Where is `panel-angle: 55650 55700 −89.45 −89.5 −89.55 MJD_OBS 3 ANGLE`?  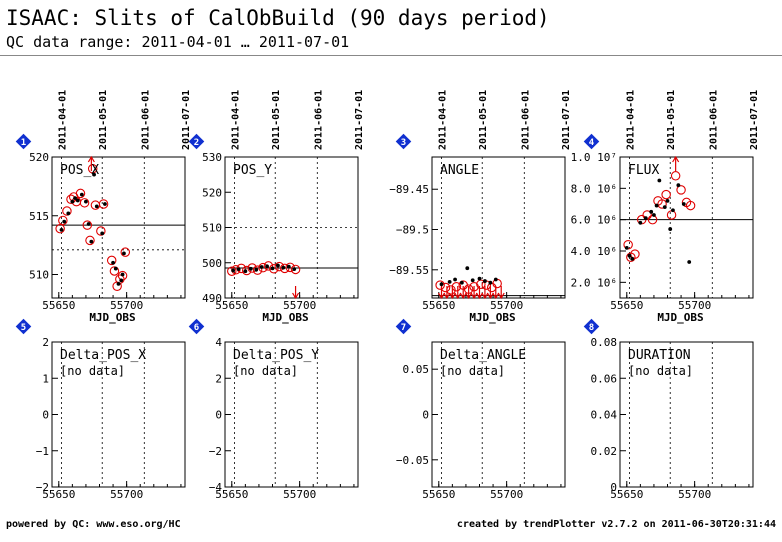
panel-angle: 55650 55700 −89.45 −89.5 −89.55 MJD_OBS 3 ANGLE is located at coordinates (477, 228).